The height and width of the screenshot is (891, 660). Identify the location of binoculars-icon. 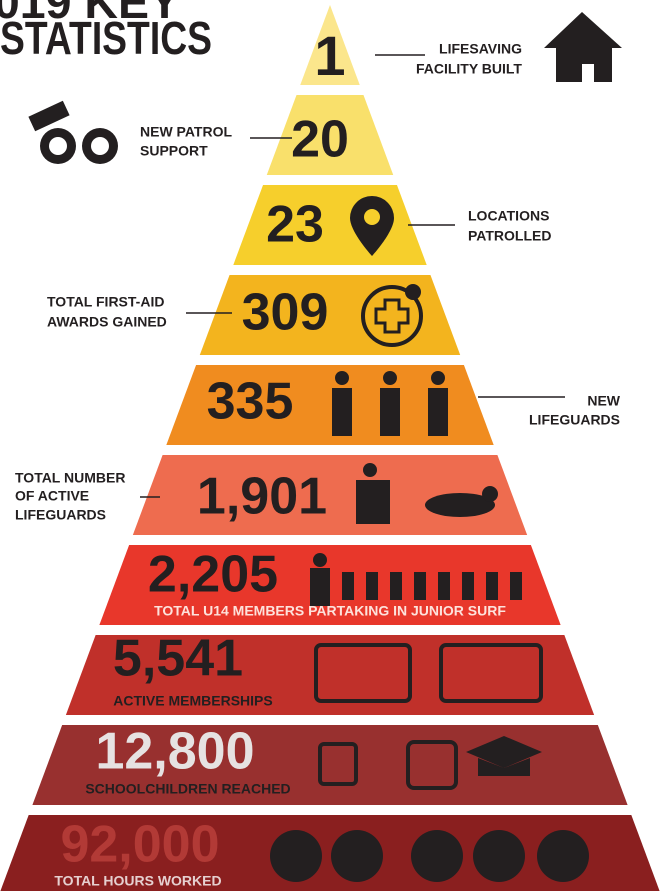
(73, 132).